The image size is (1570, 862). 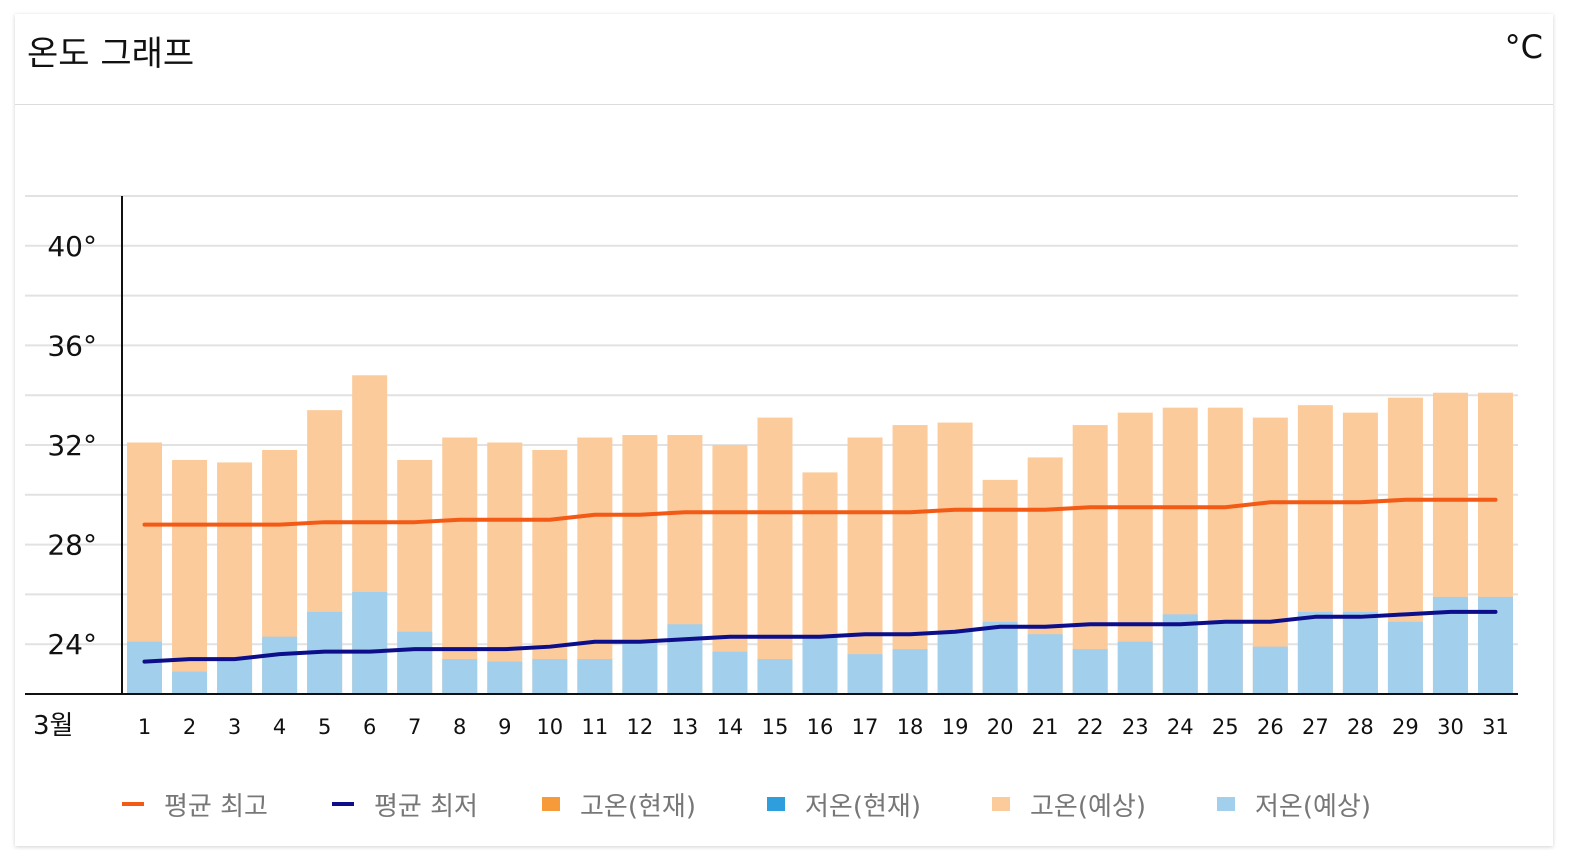 What do you see at coordinates (1523, 47) in the screenshot?
I see `unit-toggle: °C` at bounding box center [1523, 47].